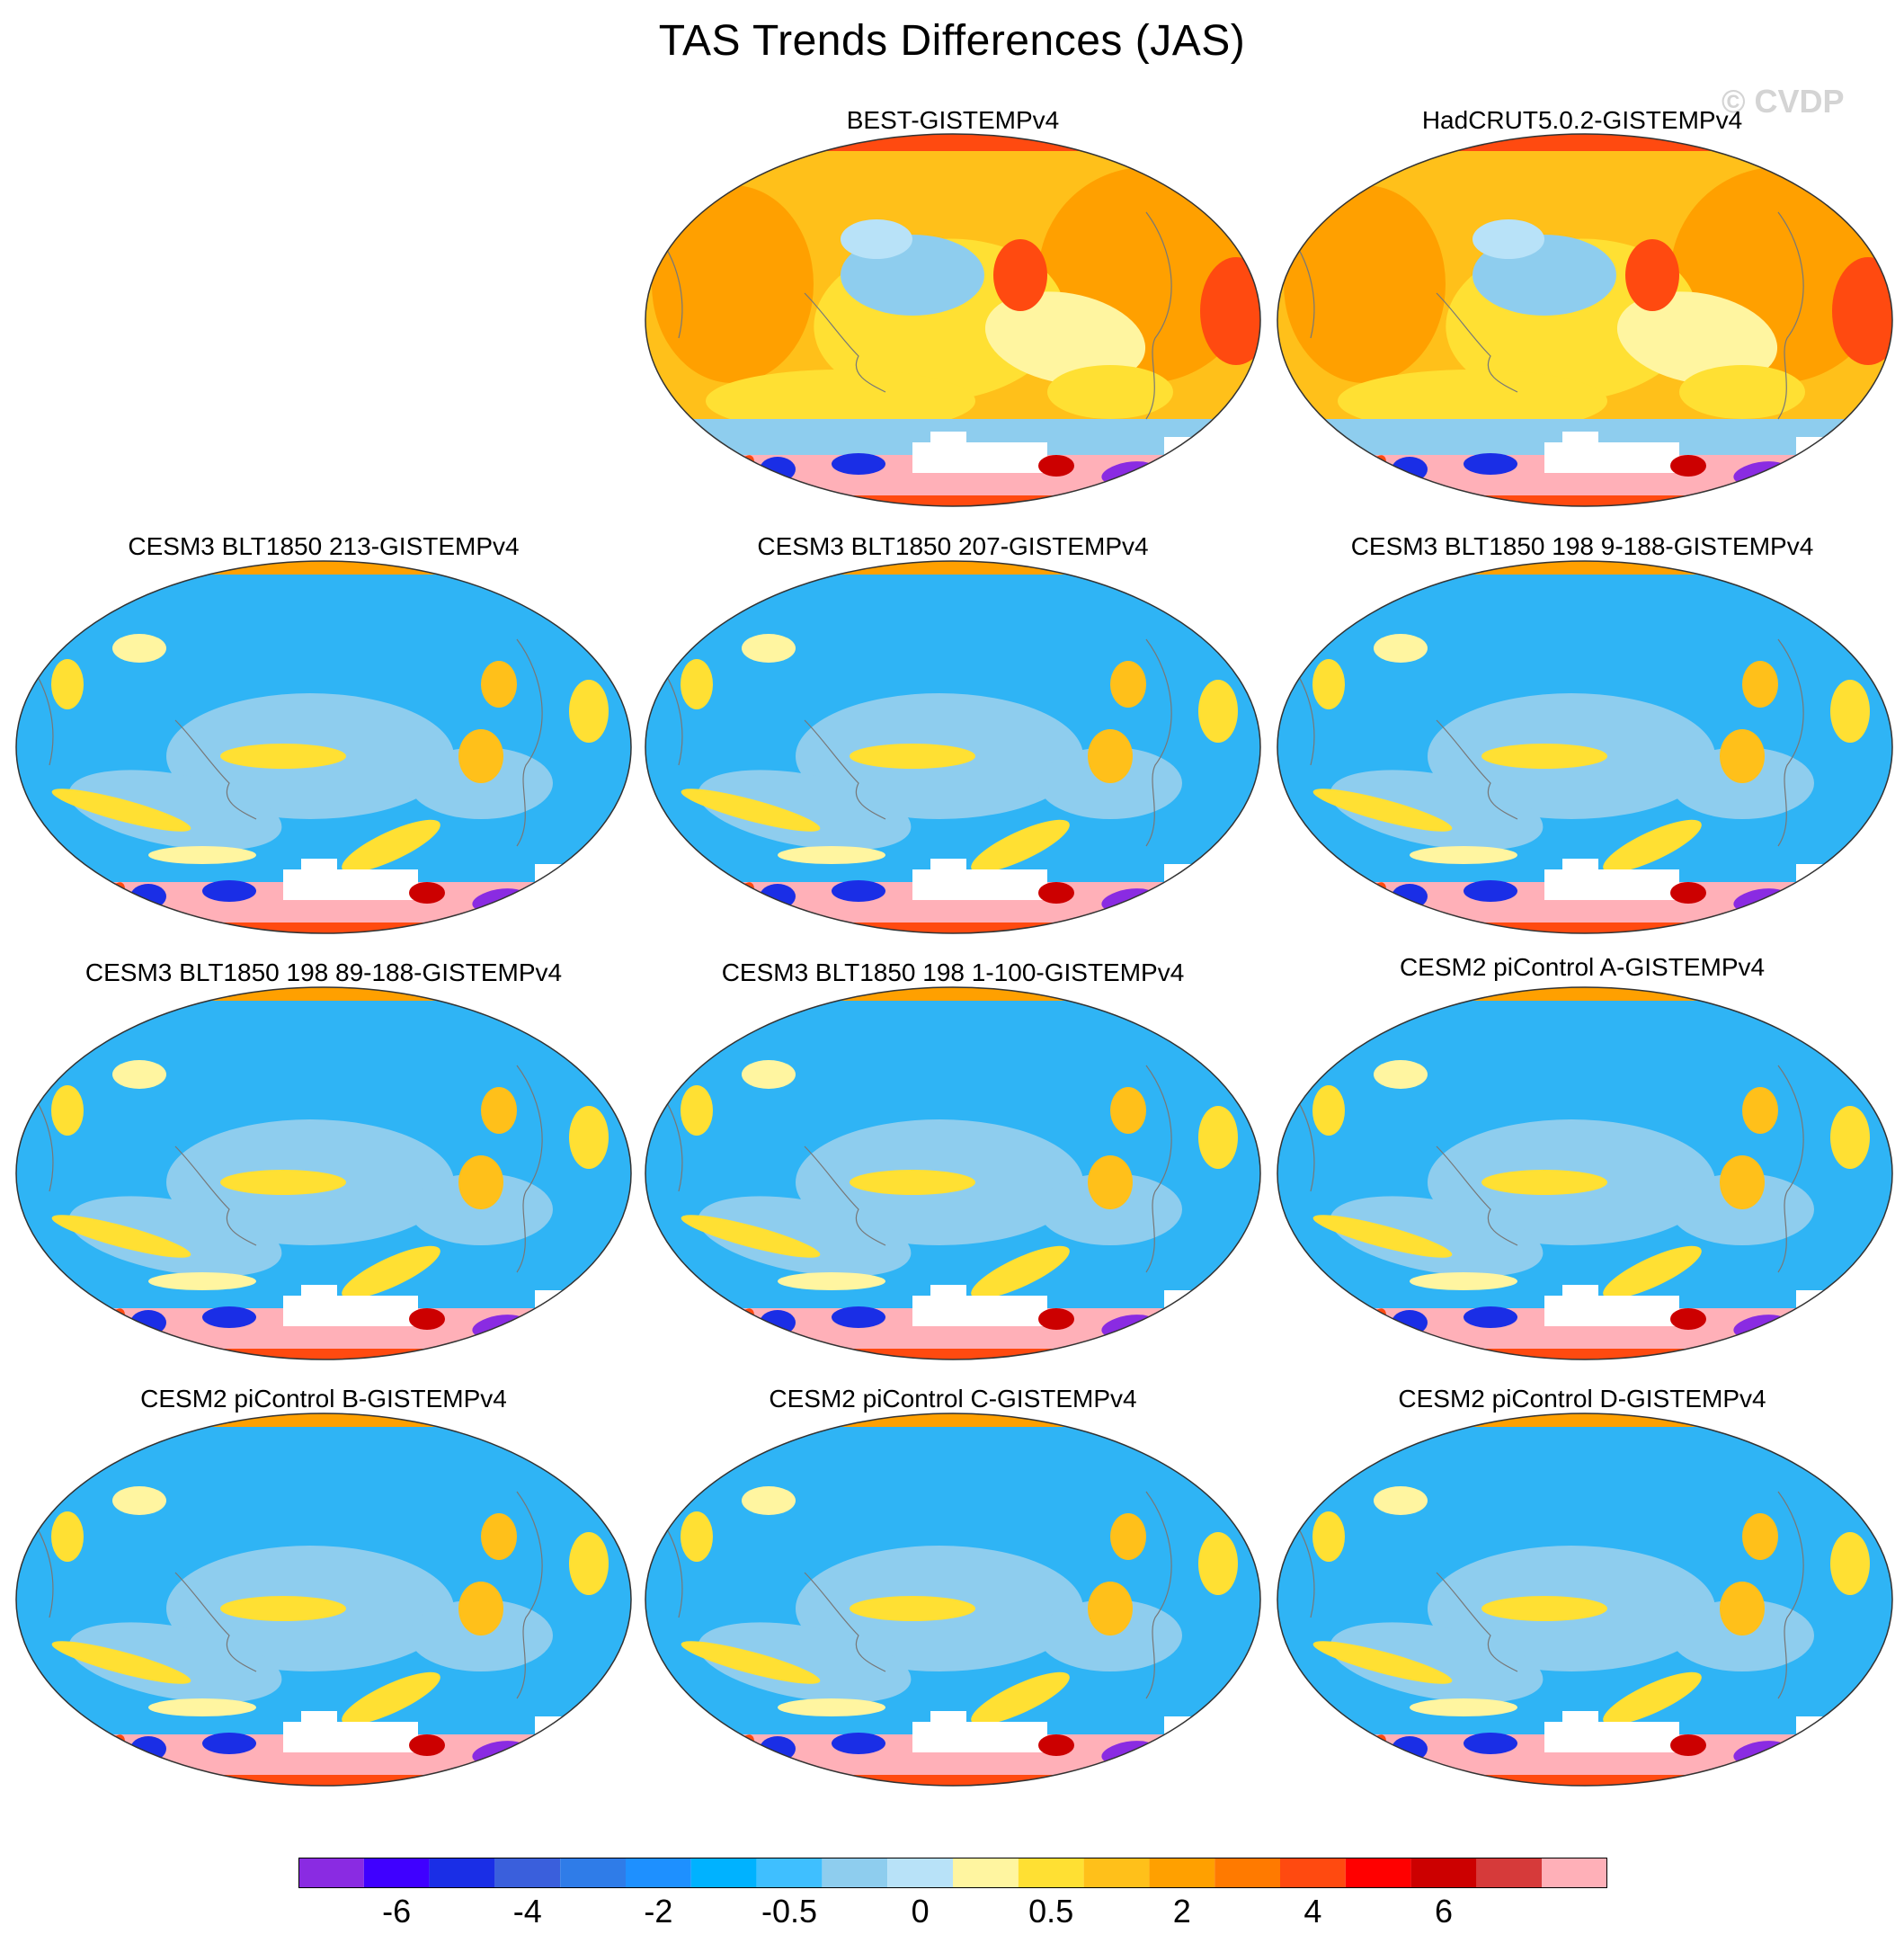  Describe the element at coordinates (952, 41) in the screenshot. I see `figure-title: TAS Trends Differences (JAS)` at that location.